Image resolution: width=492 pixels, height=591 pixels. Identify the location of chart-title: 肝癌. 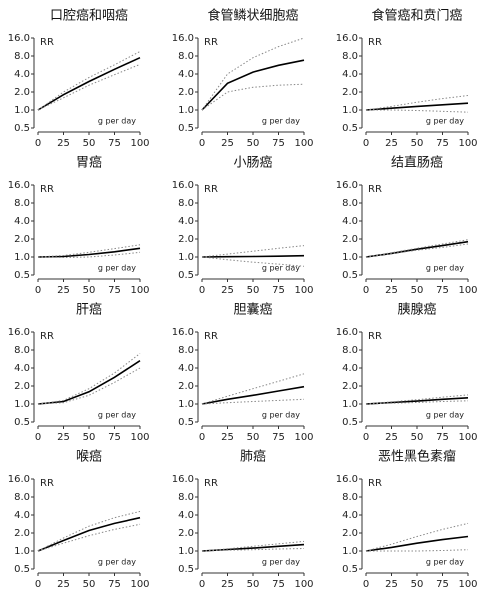
(89, 310).